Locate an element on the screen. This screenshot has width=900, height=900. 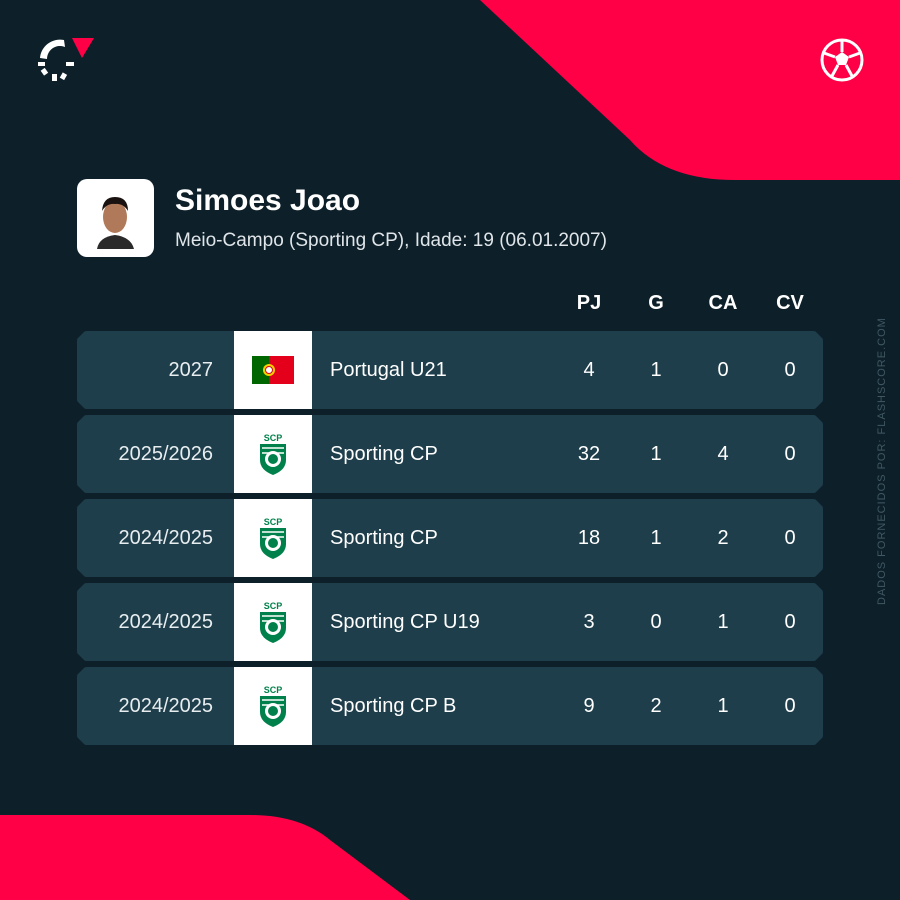
data-credit: DADOS FORNECIDOS POR: FLASHSCORE.COM is located at coordinates (882, 461).